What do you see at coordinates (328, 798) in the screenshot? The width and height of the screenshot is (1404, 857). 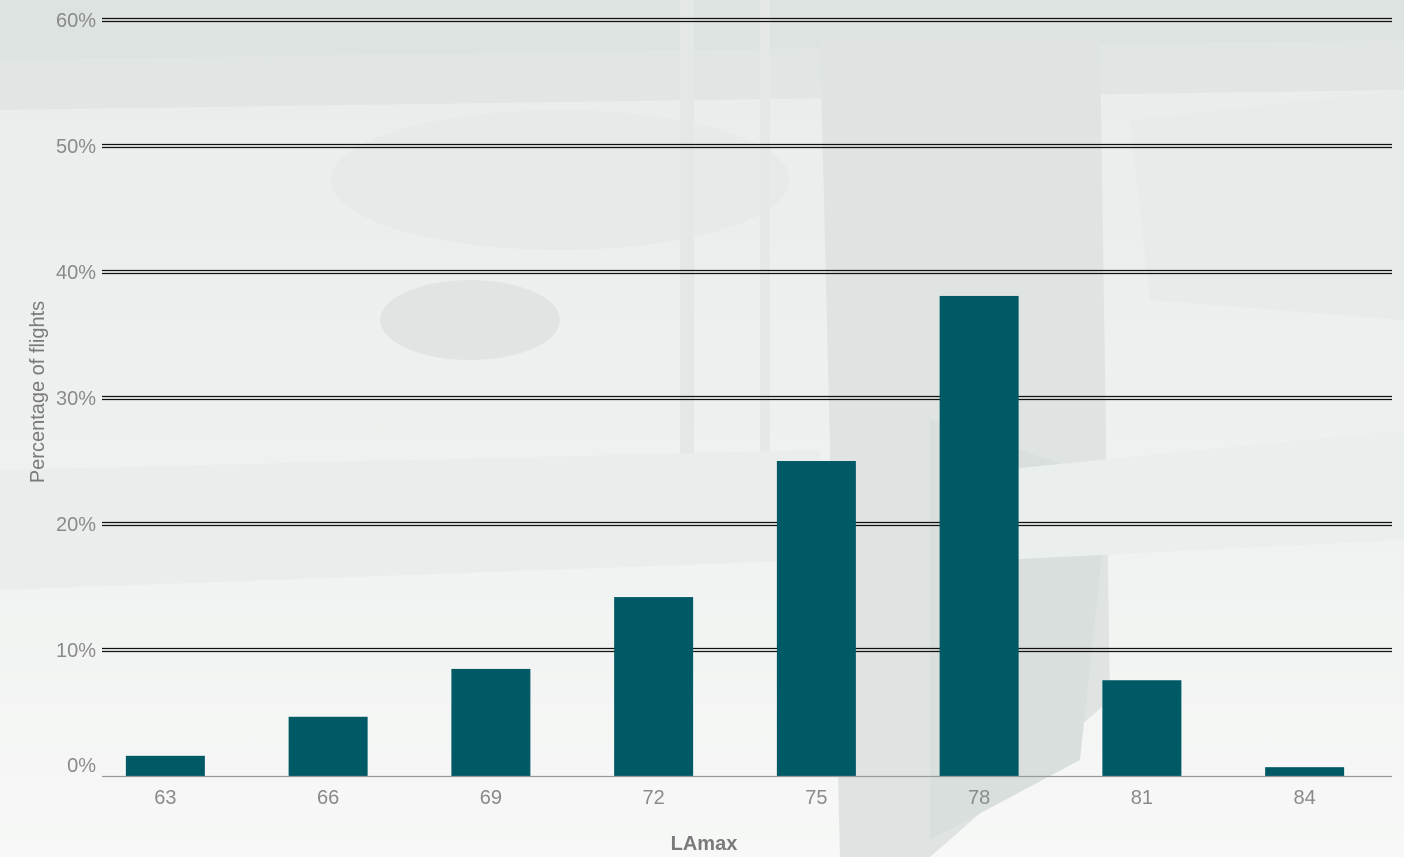 I see `x-tick-label: 66` at bounding box center [328, 798].